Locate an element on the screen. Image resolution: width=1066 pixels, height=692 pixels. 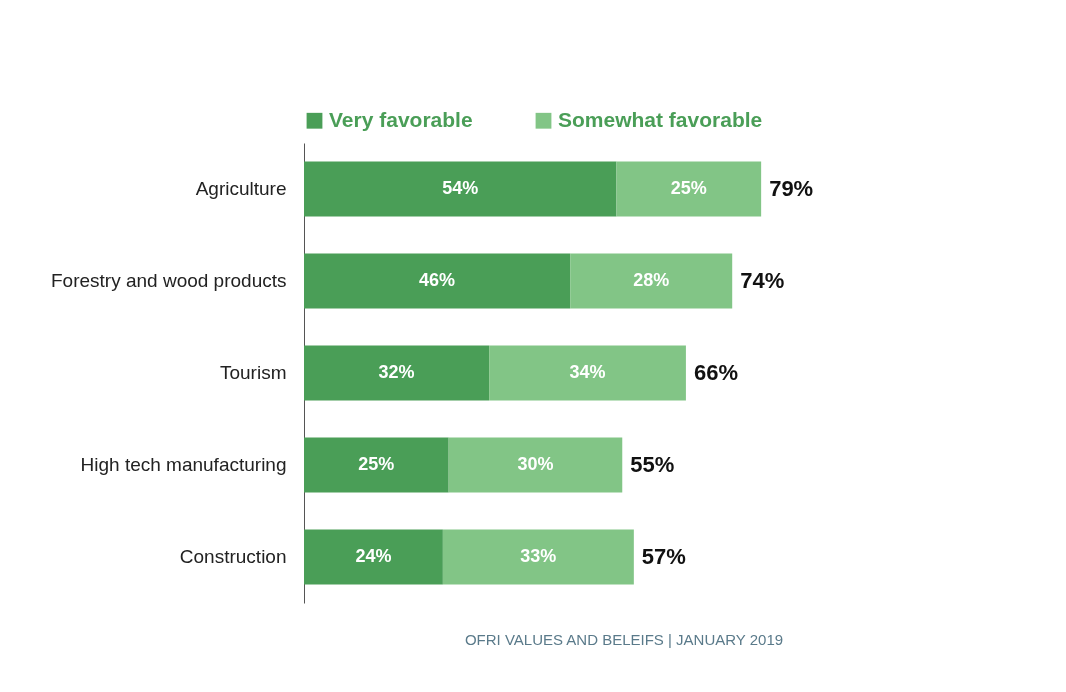
total-label: 55% is located at coordinates (652, 464).